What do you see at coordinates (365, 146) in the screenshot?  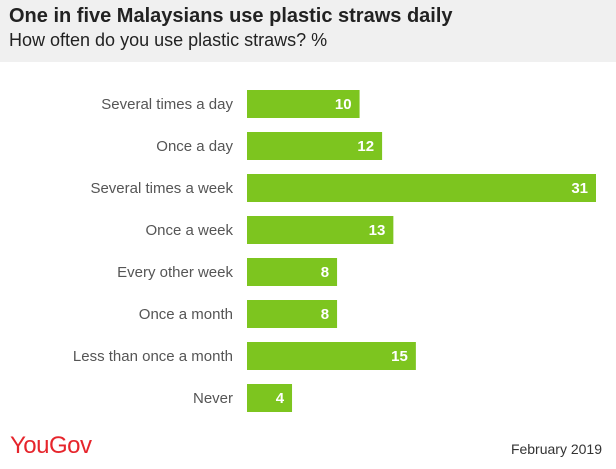 I see `value-label: 12` at bounding box center [365, 146].